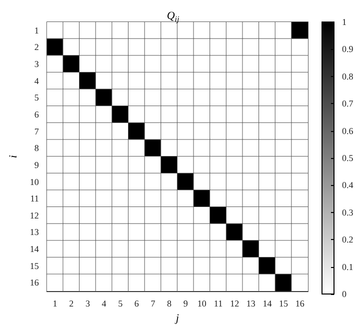  Describe the element at coordinates (348, 212) in the screenshot. I see `color-bar-label: 0.3` at that location.